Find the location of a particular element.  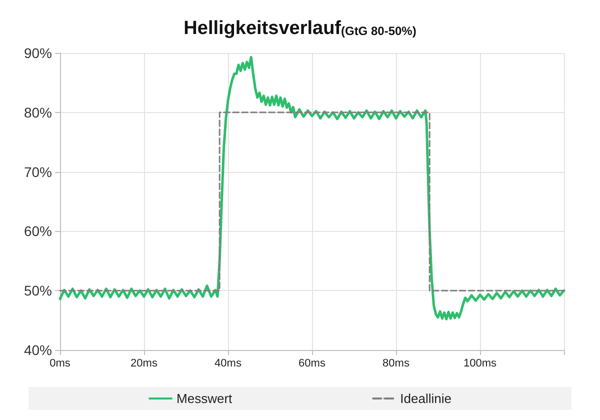

x-tick-label: 40ms is located at coordinates (228, 364).